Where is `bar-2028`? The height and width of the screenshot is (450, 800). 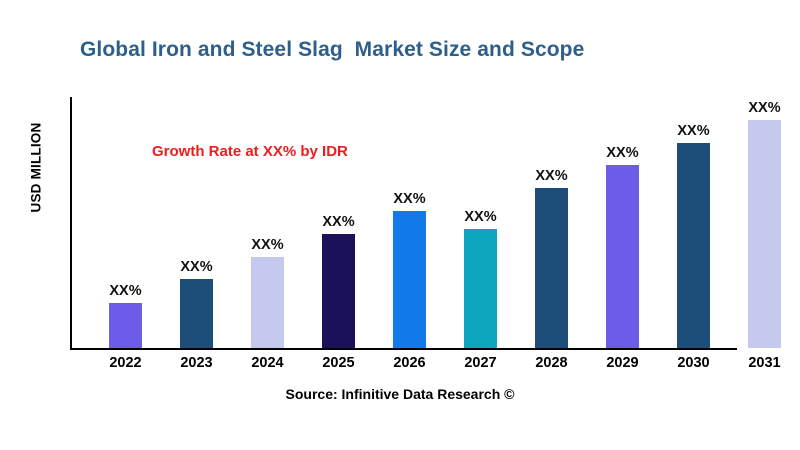 bar-2028 is located at coordinates (551, 268).